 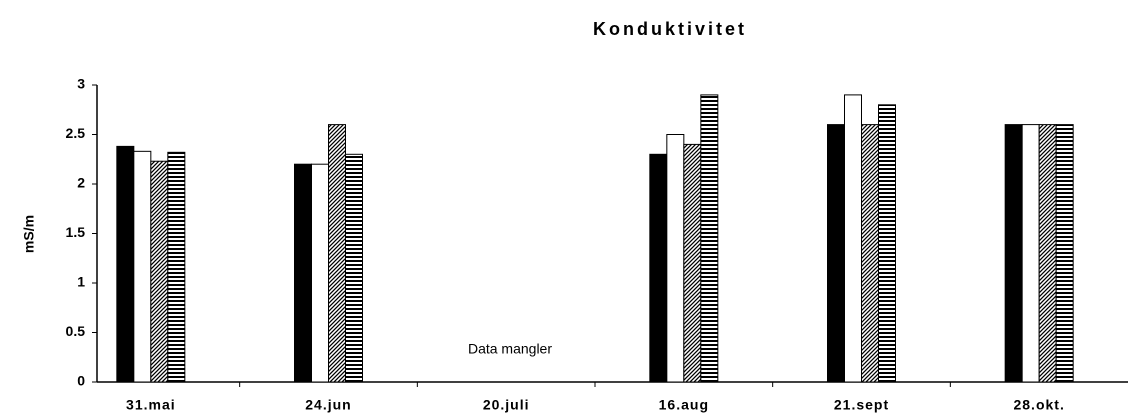 What do you see at coordinates (81, 381) in the screenshot?
I see `y-tick-label: 0` at bounding box center [81, 381].